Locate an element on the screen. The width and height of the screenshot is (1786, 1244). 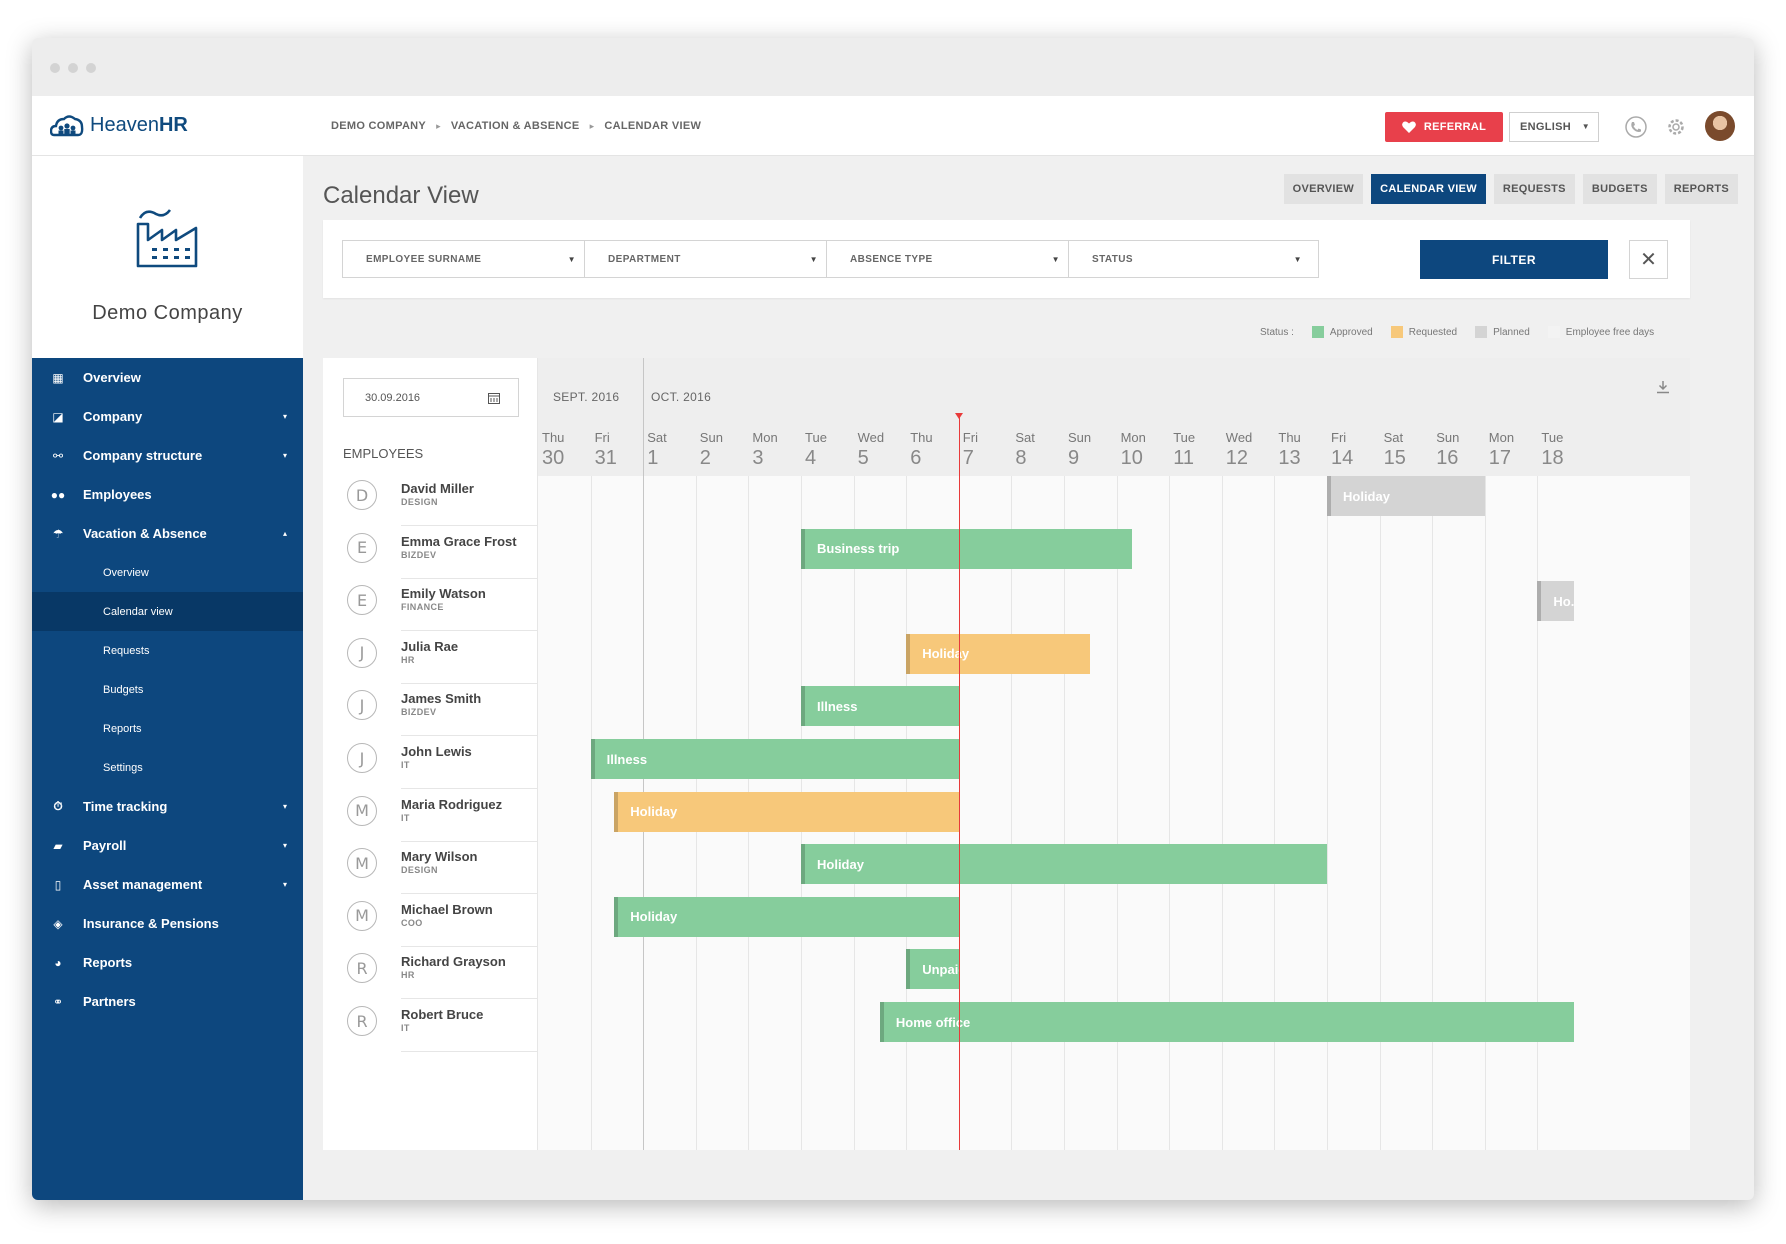
employee-row: J John Lewis IT is located at coordinates (430, 759).